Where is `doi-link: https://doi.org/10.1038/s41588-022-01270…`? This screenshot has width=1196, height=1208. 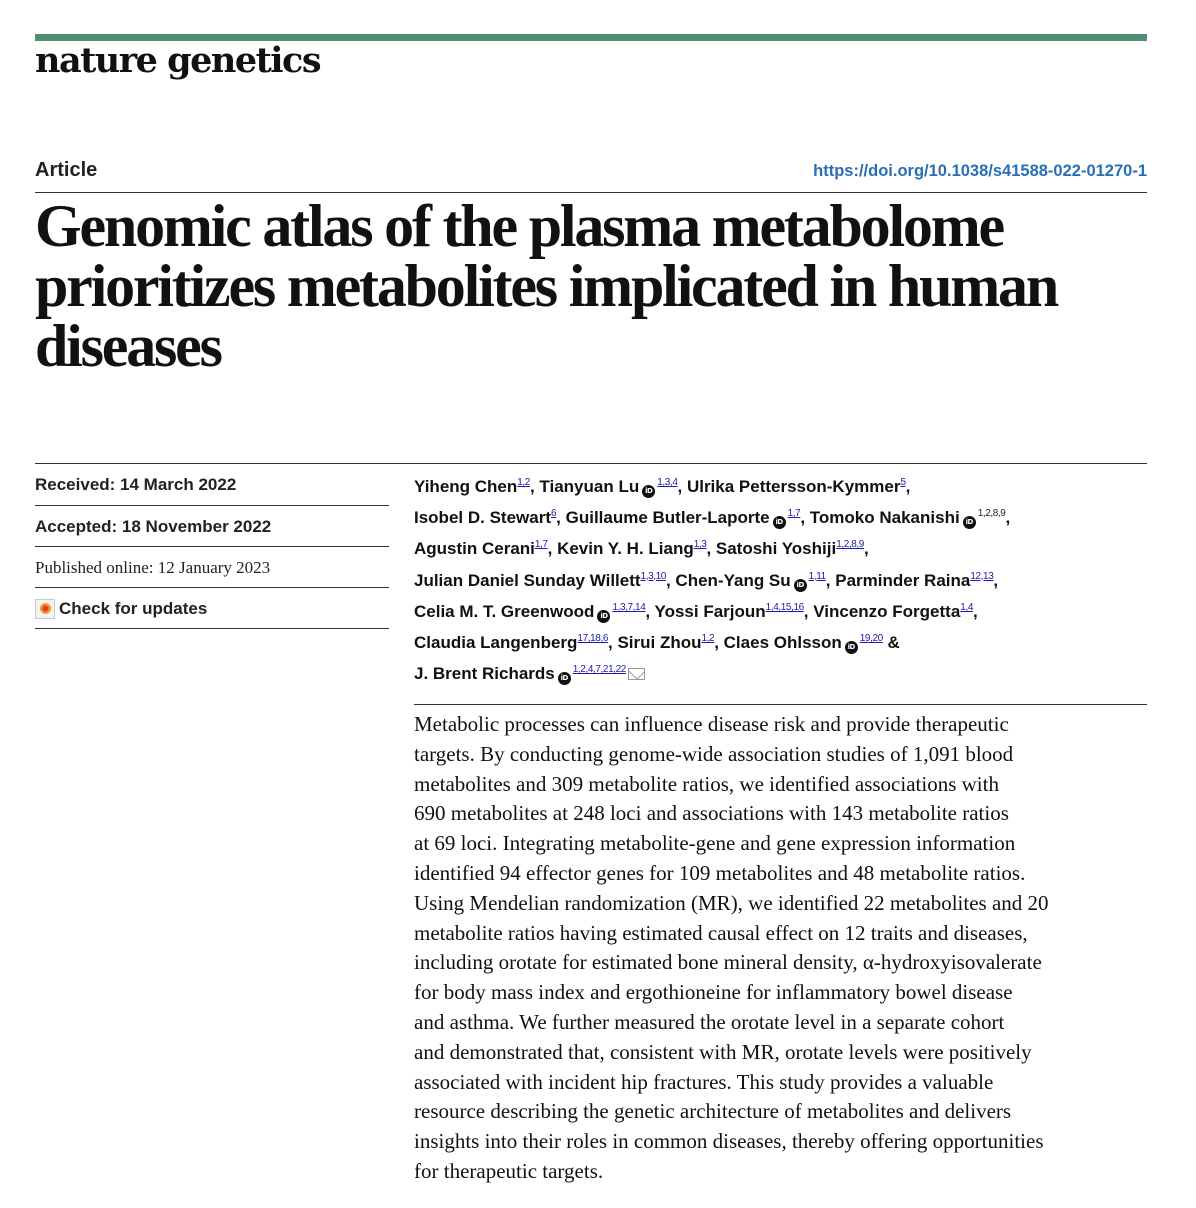 doi-link: https://doi.org/10.1038/s41588-022-01270… is located at coordinates (980, 171).